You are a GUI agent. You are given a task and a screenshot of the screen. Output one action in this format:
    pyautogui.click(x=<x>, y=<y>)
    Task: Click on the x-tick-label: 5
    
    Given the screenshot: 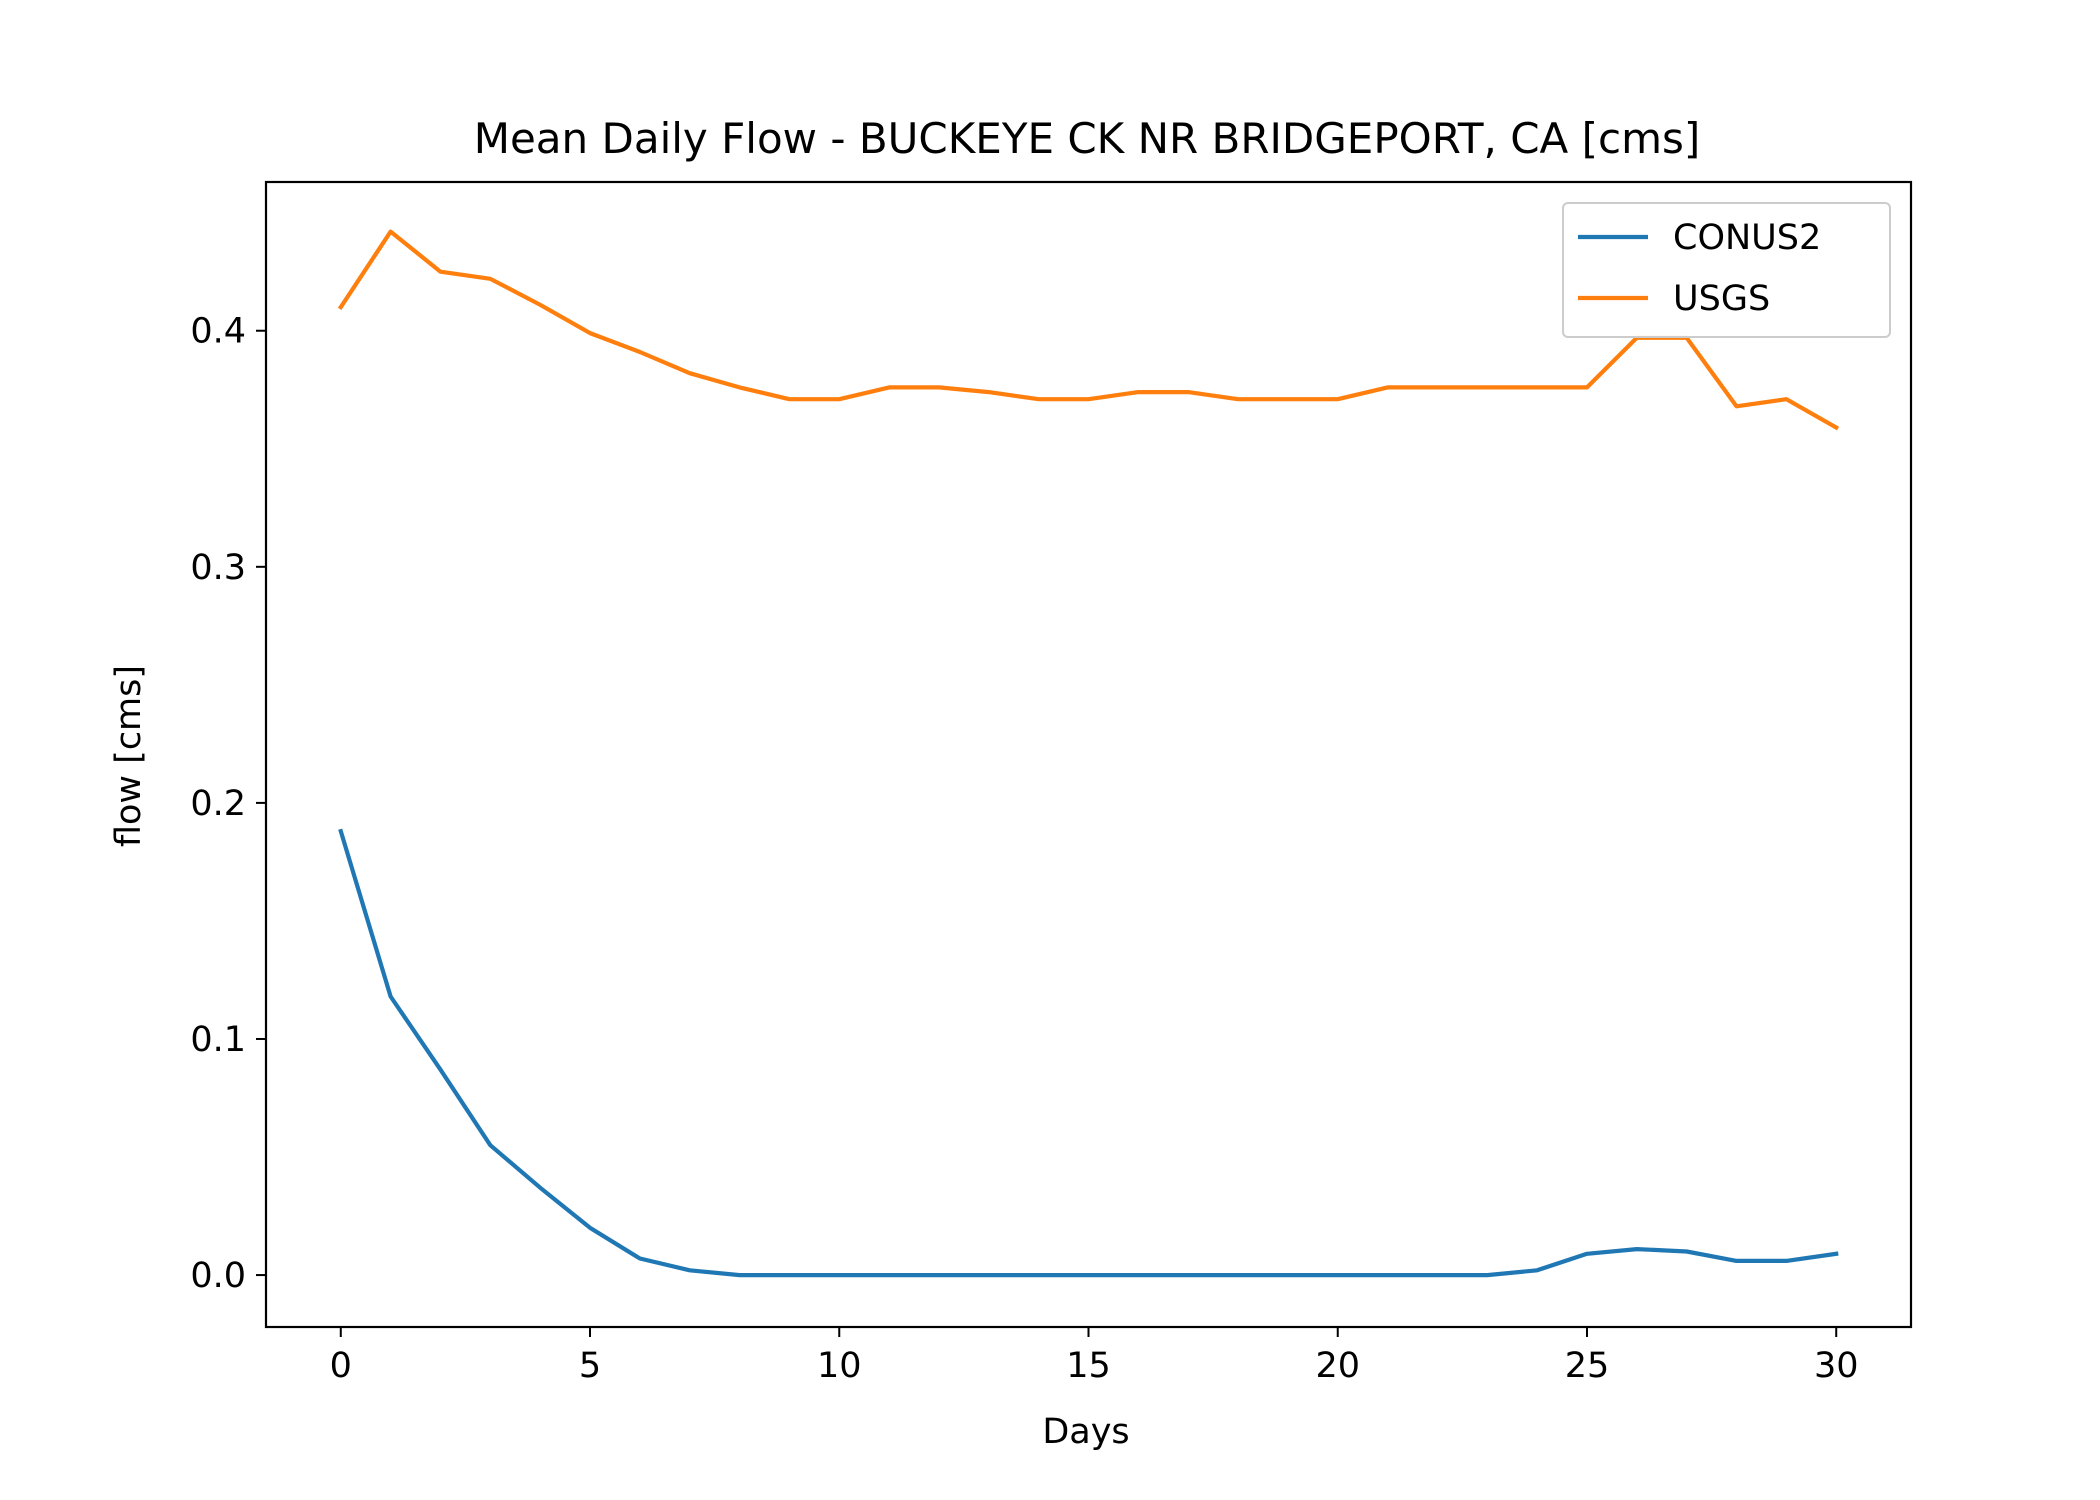 What is the action you would take?
    pyautogui.click(x=590, y=1366)
    